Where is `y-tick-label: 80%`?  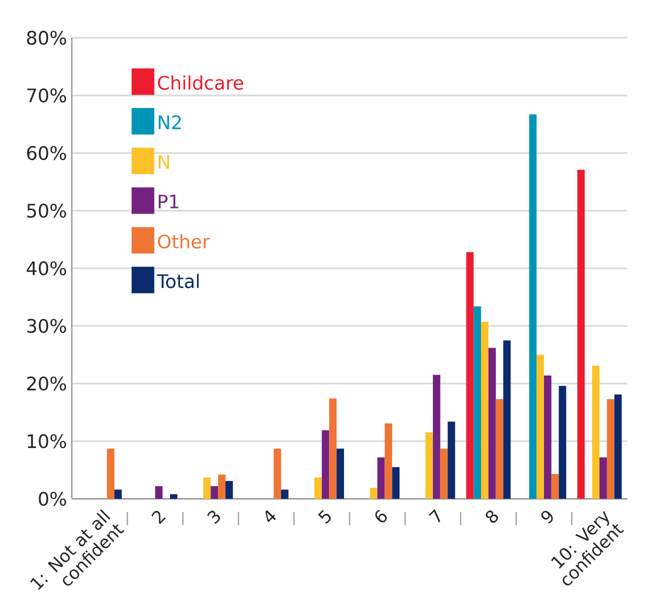
y-tick-label: 80% is located at coordinates (46, 37).